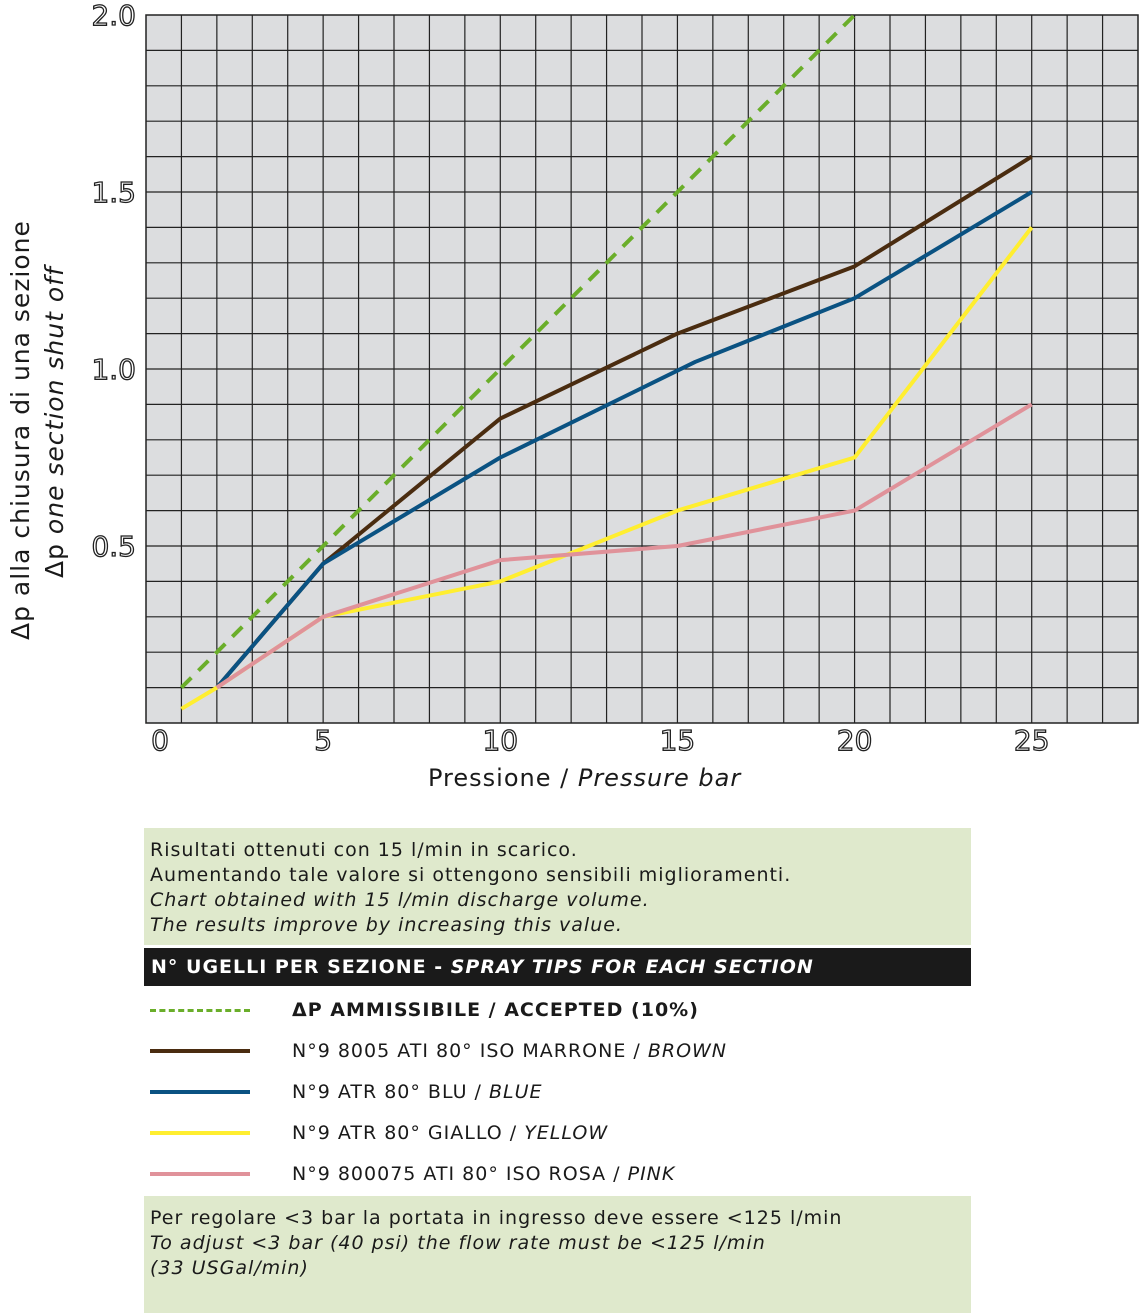 The width and height of the screenshot is (1148, 1313). What do you see at coordinates (20, 430) in the screenshot?
I see `y-axis-label-it: Δp alla chiusura di una sezione` at bounding box center [20, 430].